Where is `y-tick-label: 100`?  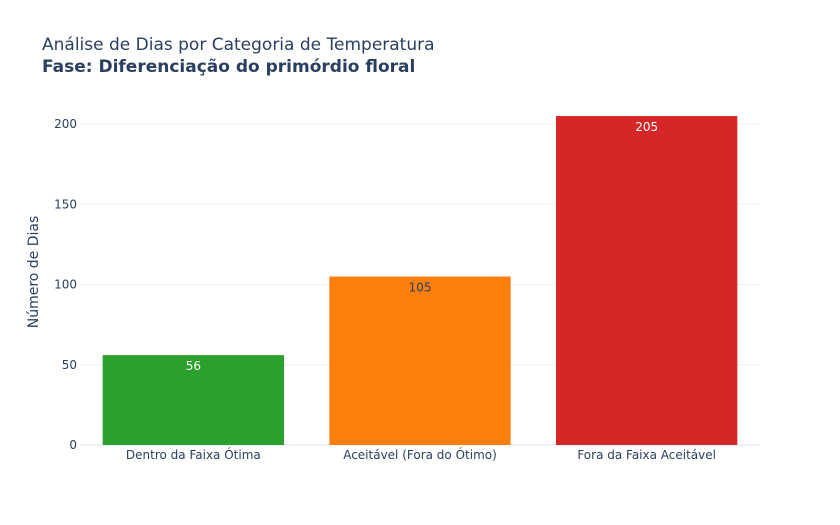 y-tick-label: 100 is located at coordinates (65, 285).